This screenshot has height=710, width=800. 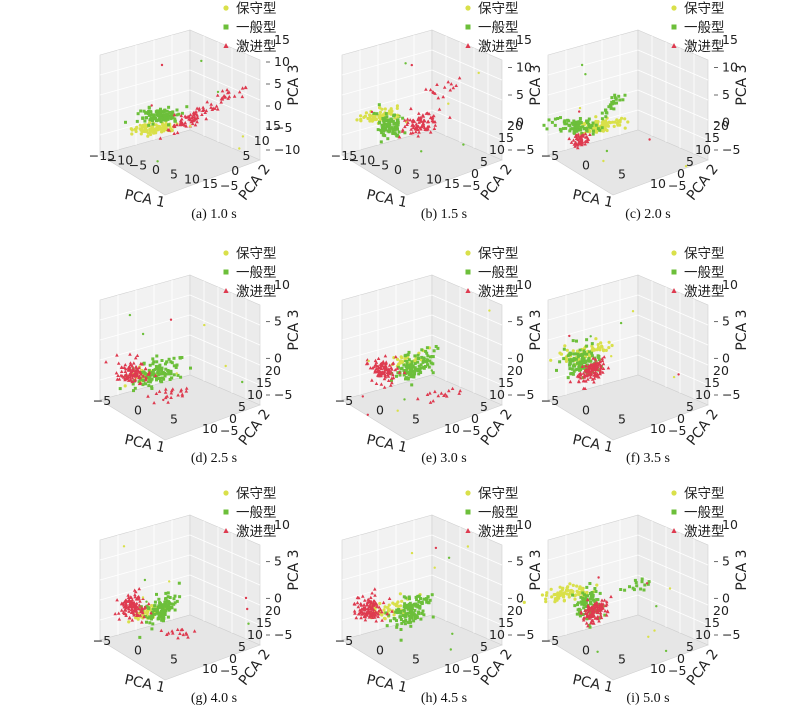 I want to click on x-tick-label: −5, so click(x=380, y=164).